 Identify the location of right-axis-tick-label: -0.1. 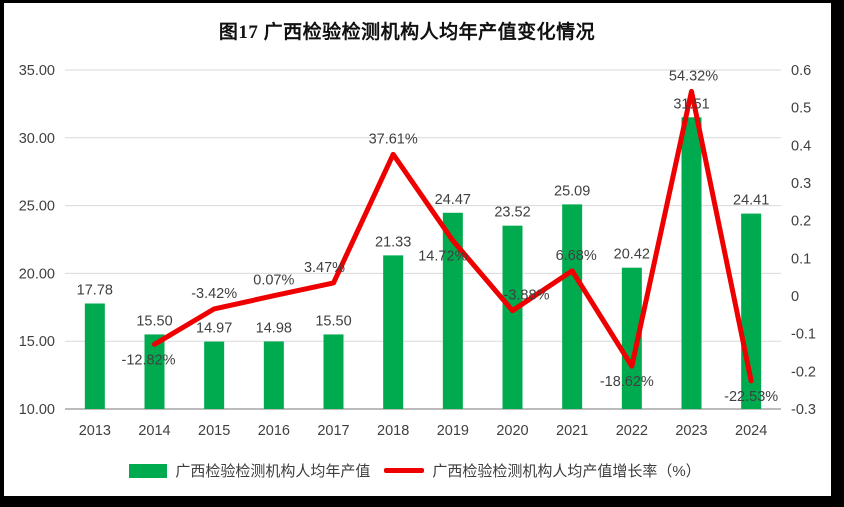
(803, 335).